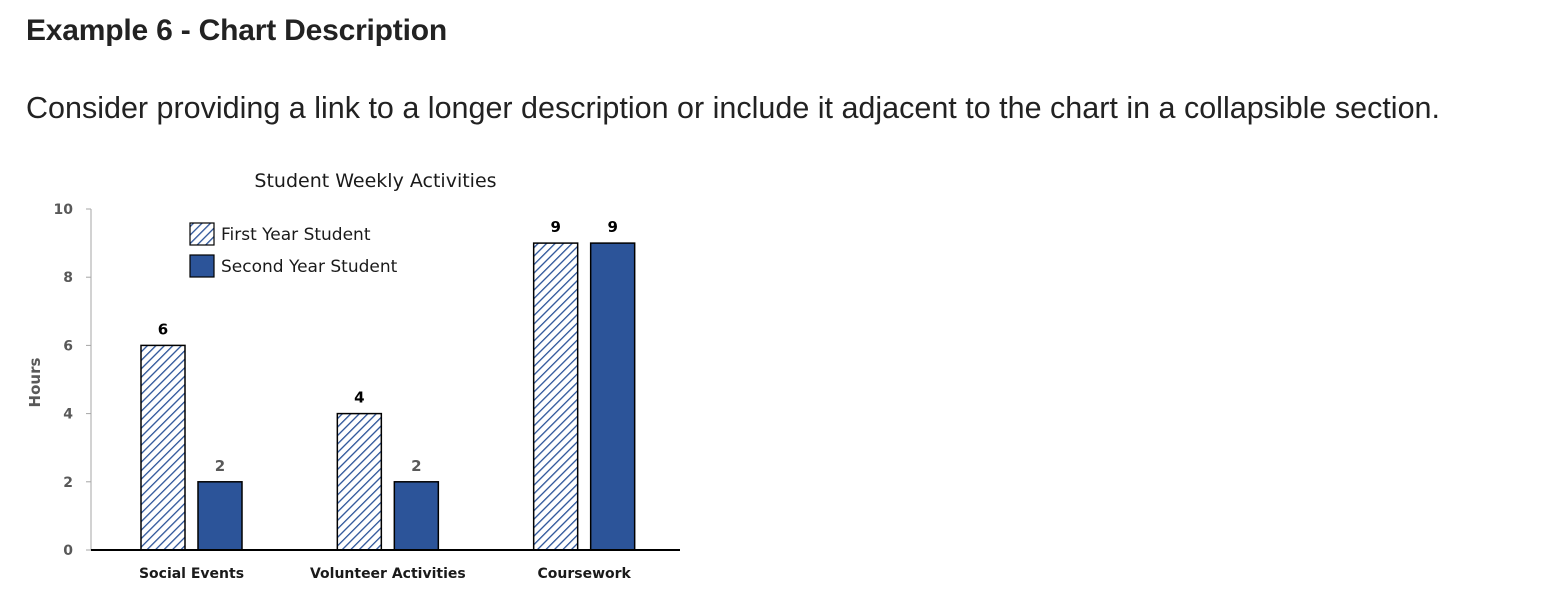 This screenshot has width=1564, height=604. What do you see at coordinates (163, 329) in the screenshot?
I see `data-label: 6` at bounding box center [163, 329].